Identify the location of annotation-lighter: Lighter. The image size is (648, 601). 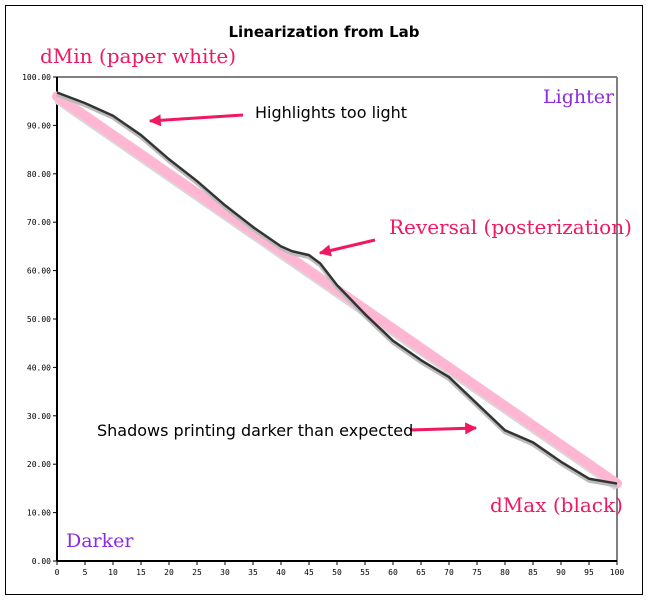
(579, 97).